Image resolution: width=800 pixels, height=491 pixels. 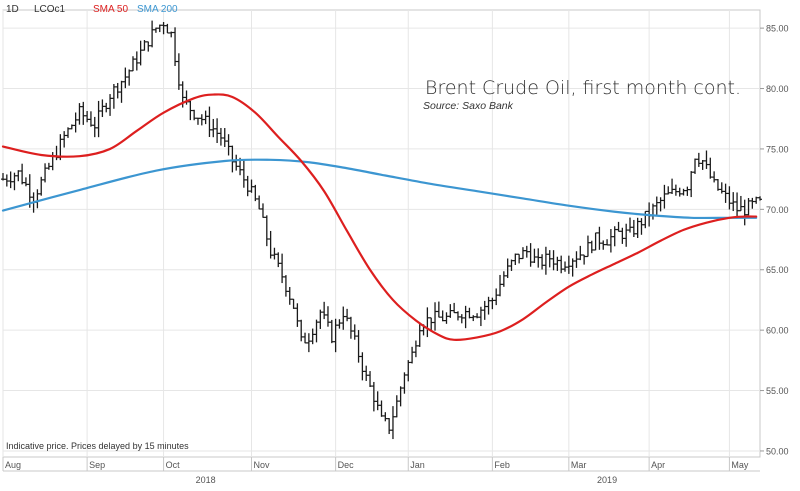 What do you see at coordinates (111, 9) in the screenshot?
I see `legend-sma50: SMA 50` at bounding box center [111, 9].